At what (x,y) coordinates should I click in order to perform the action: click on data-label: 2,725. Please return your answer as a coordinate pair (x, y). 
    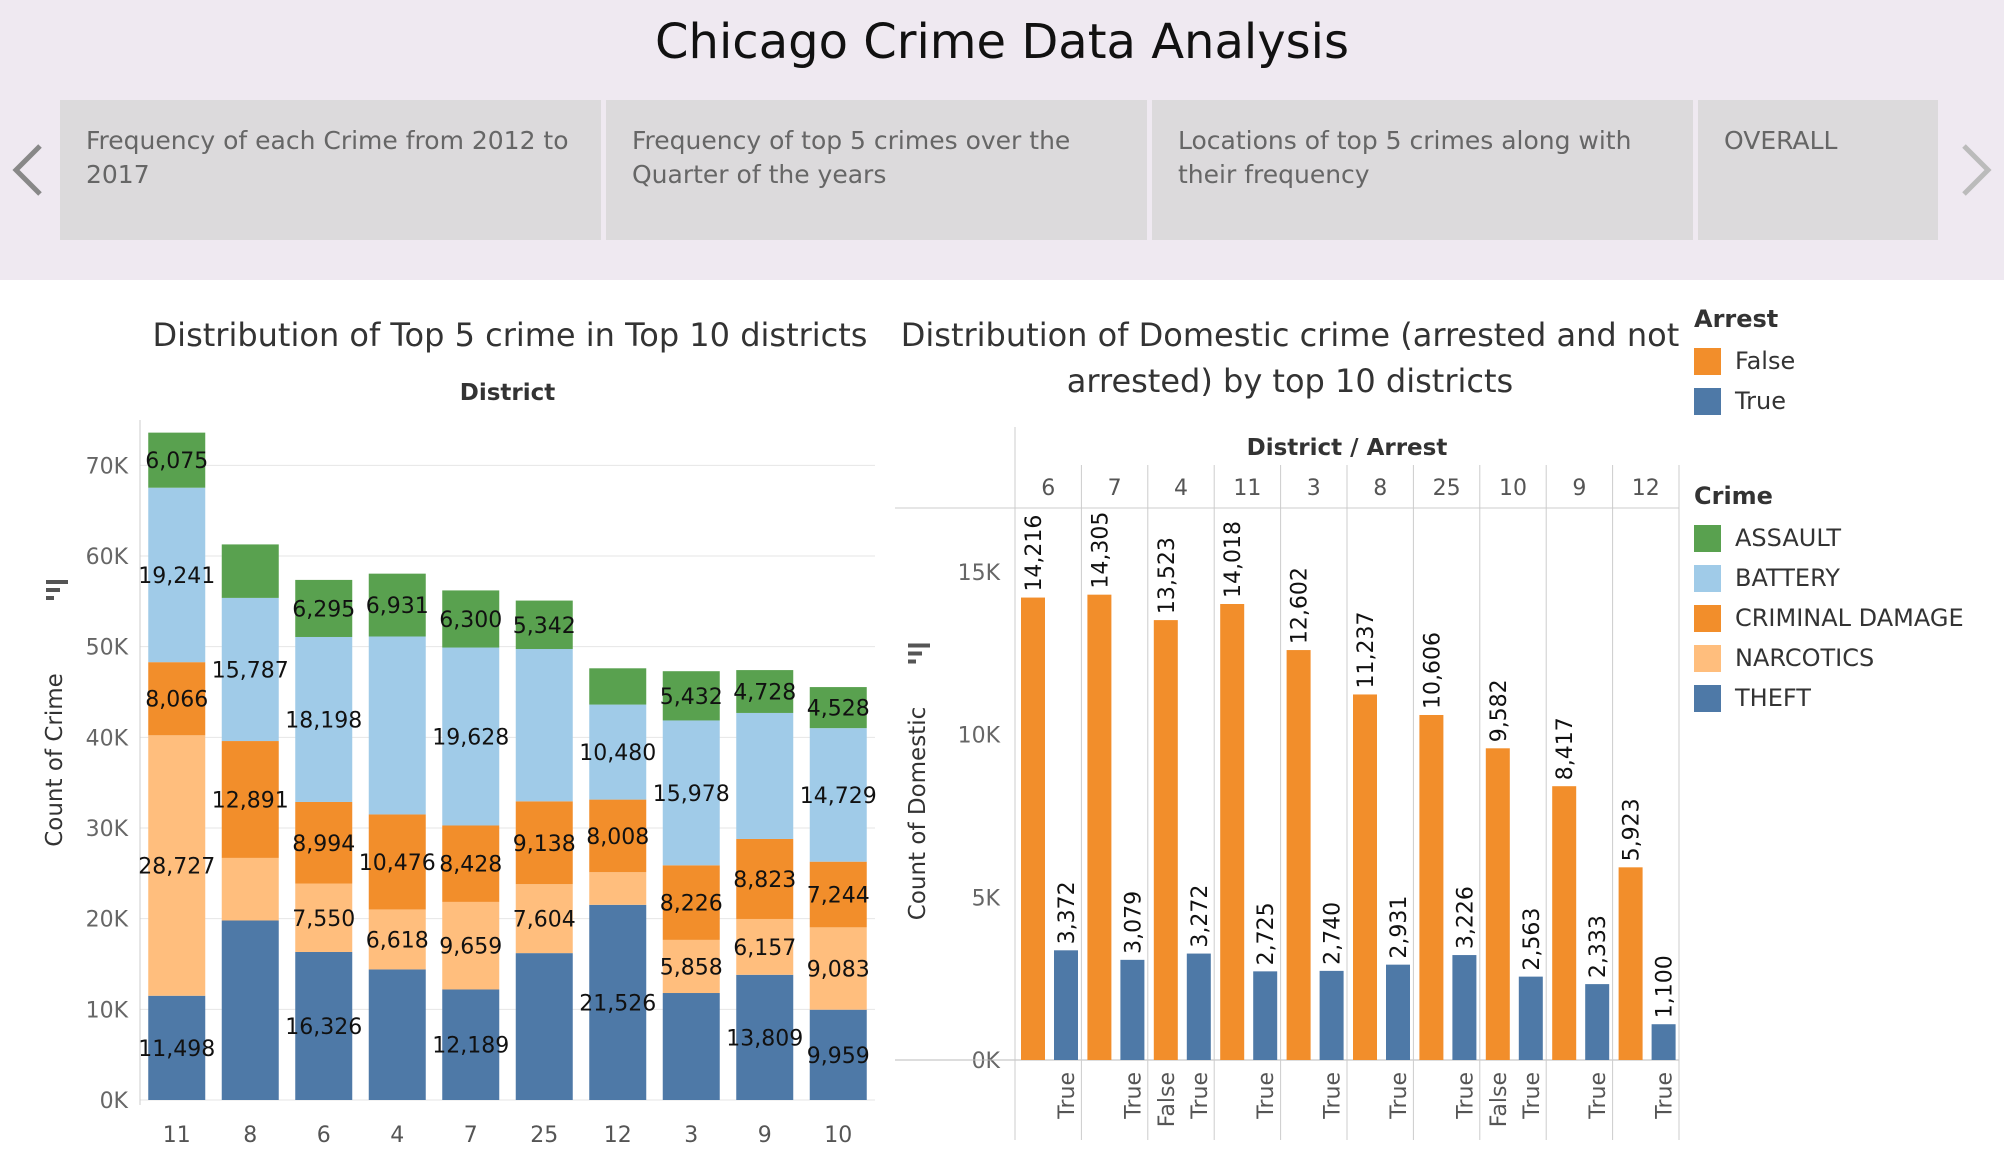
    Looking at the image, I should click on (1266, 933).